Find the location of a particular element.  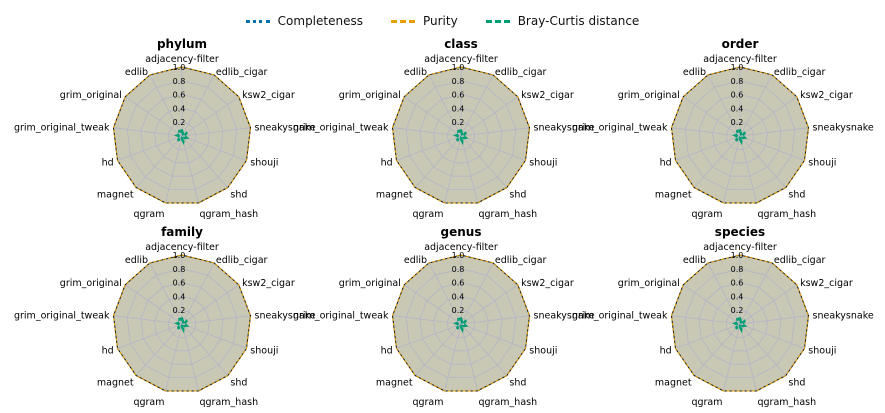

series-bray-curtis is located at coordinates (739, 137).